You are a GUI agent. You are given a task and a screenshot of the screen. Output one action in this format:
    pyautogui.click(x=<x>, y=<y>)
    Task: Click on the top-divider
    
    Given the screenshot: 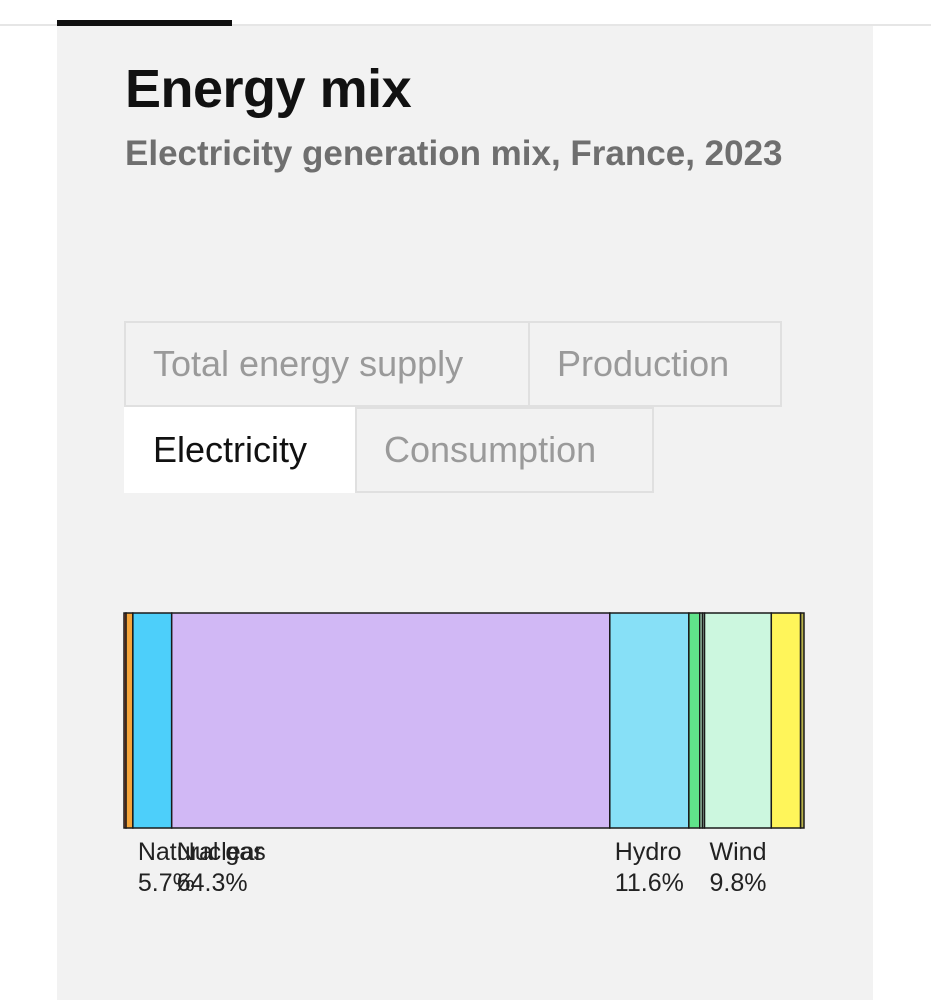 What is the action you would take?
    pyautogui.click(x=465, y=25)
    